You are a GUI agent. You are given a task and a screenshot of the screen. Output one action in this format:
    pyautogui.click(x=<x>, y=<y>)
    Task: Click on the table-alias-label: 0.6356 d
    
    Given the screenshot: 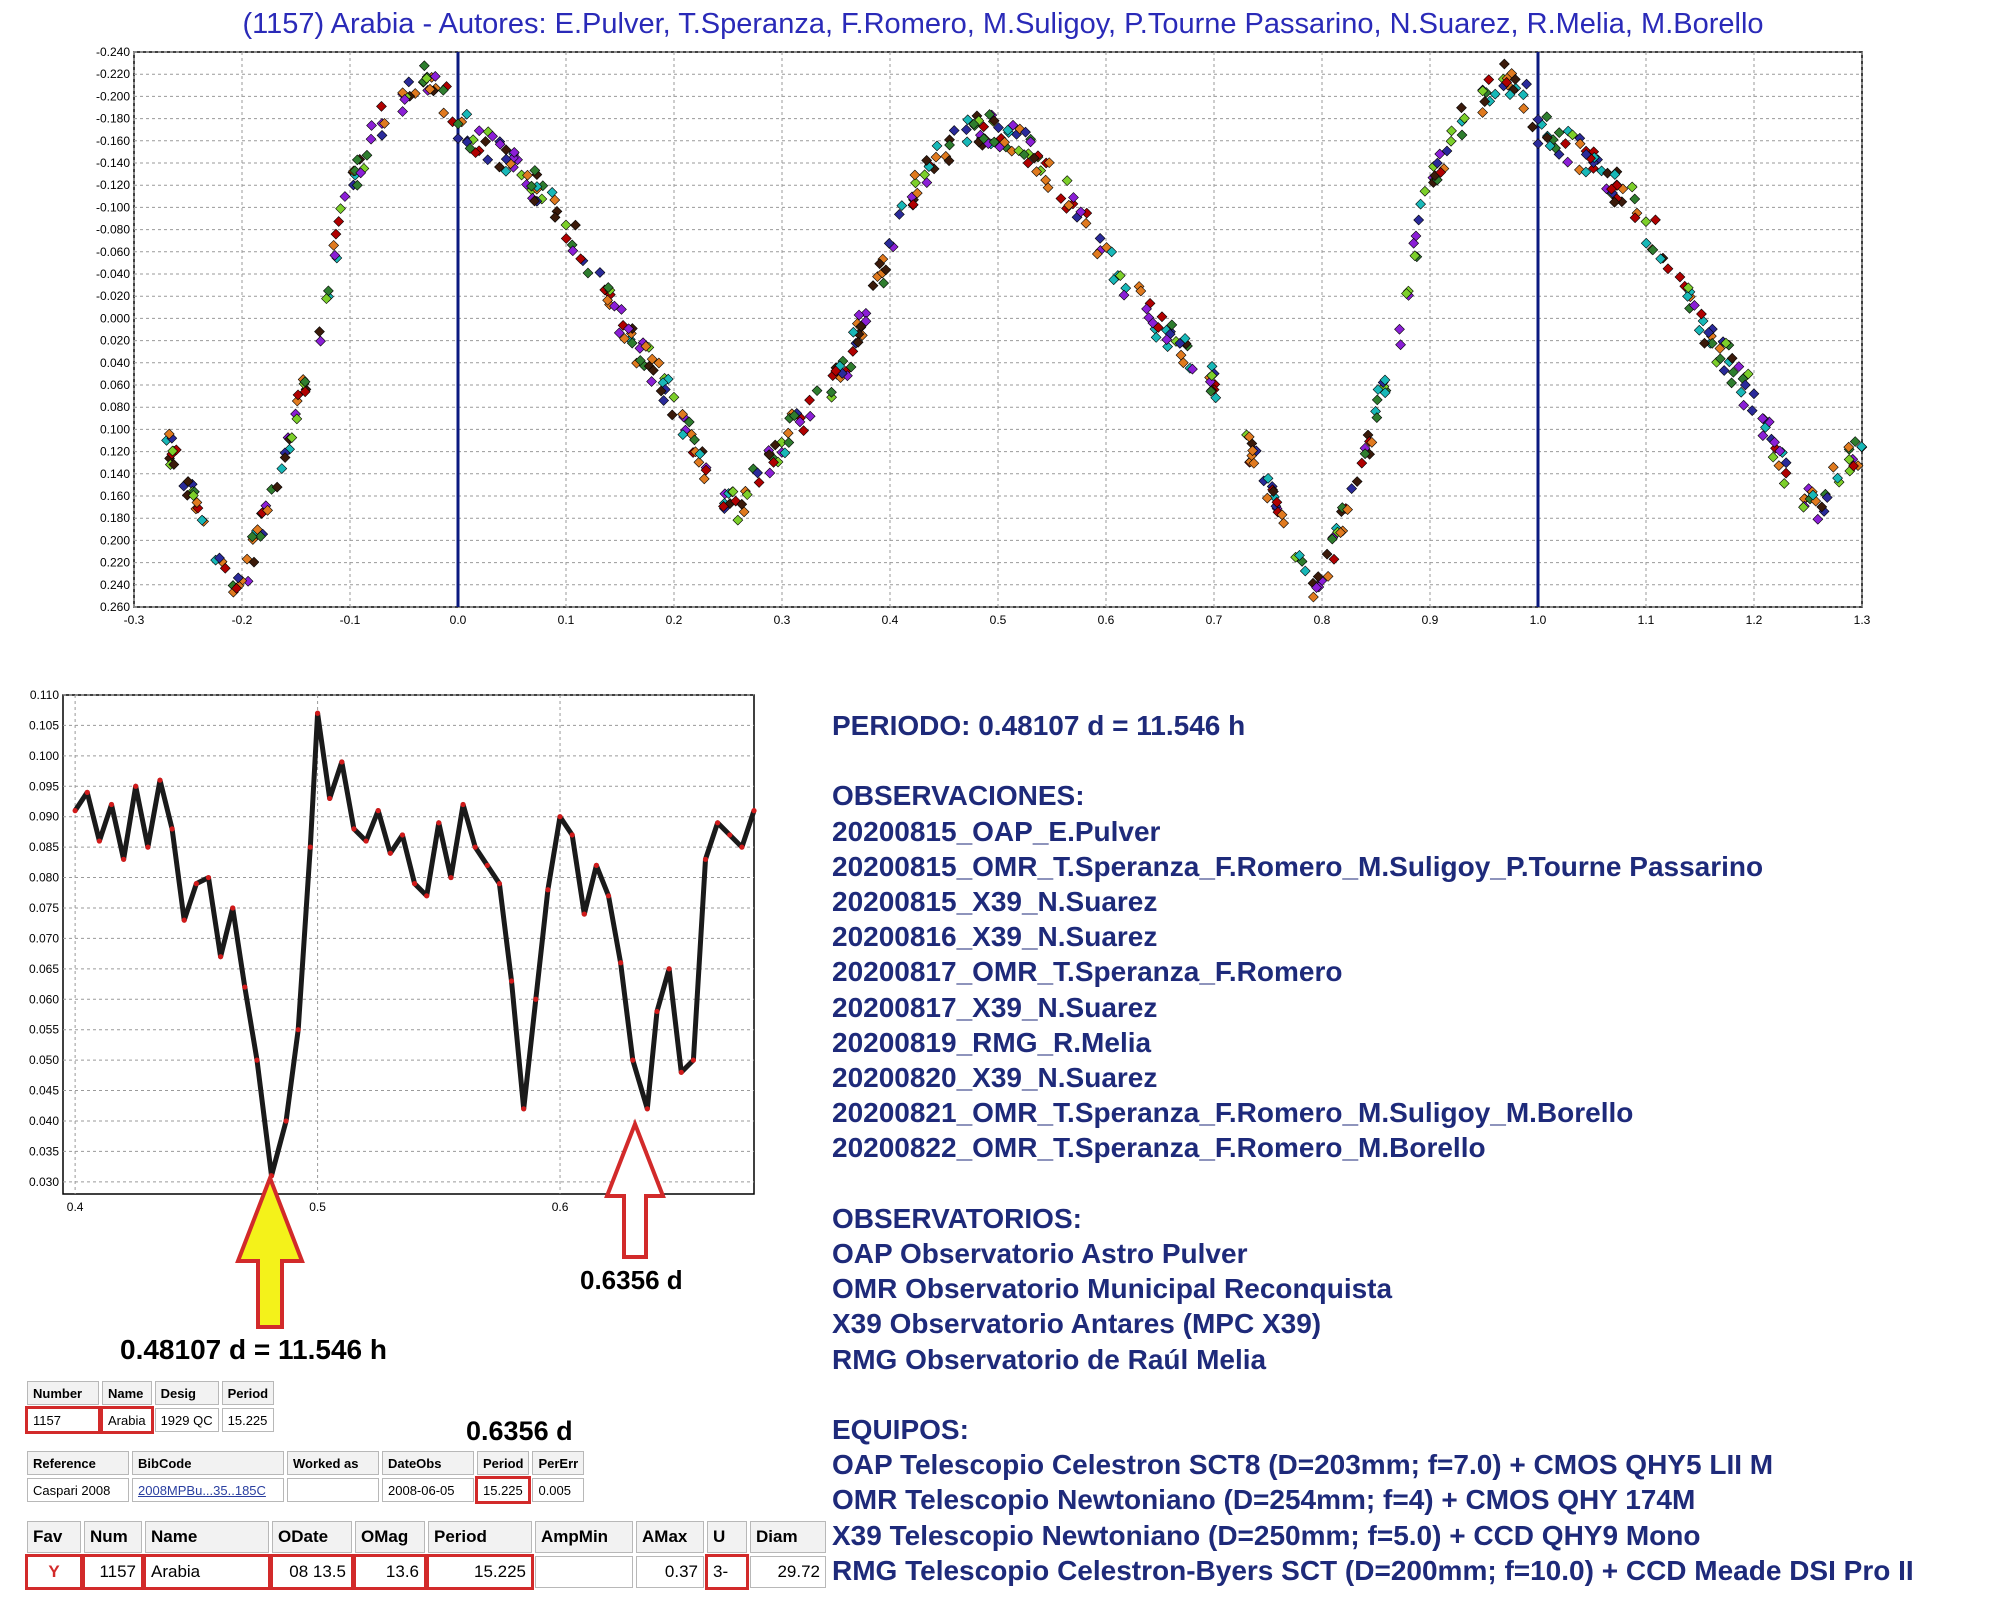 What is the action you would take?
    pyautogui.click(x=519, y=1431)
    